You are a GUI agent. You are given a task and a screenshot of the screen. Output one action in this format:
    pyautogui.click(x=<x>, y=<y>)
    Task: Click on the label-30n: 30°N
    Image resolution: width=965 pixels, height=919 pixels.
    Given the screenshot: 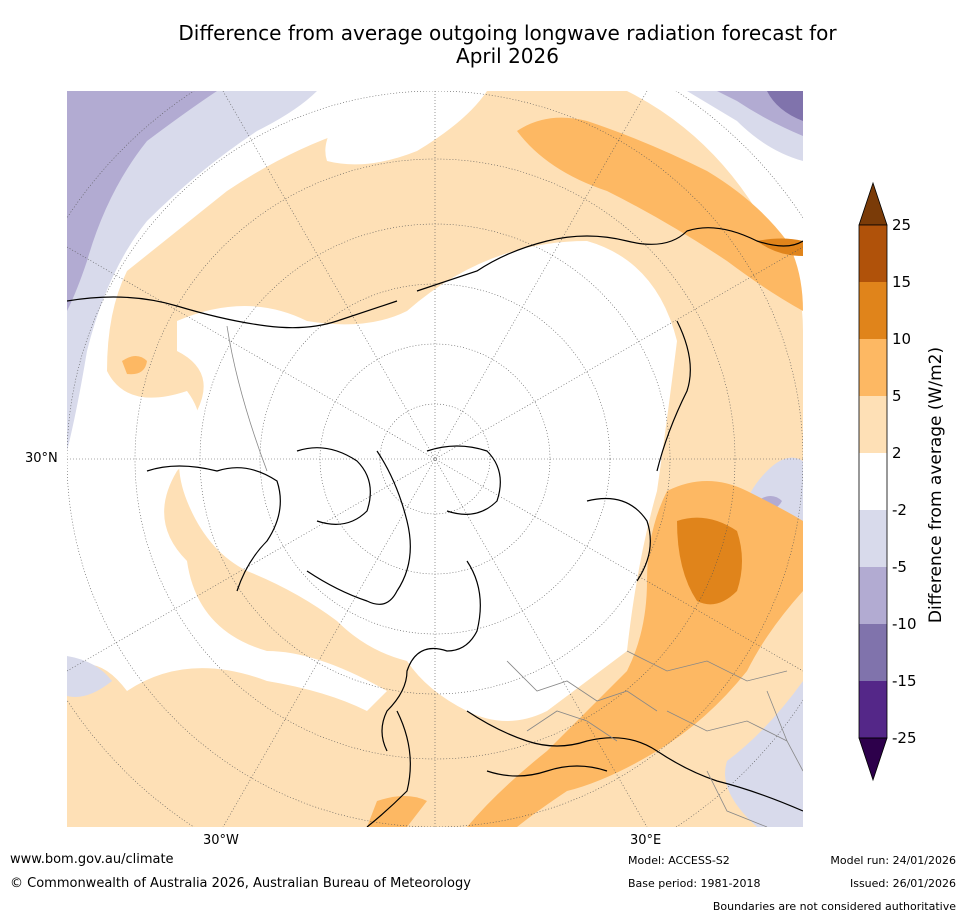 What is the action you would take?
    pyautogui.click(x=41, y=458)
    